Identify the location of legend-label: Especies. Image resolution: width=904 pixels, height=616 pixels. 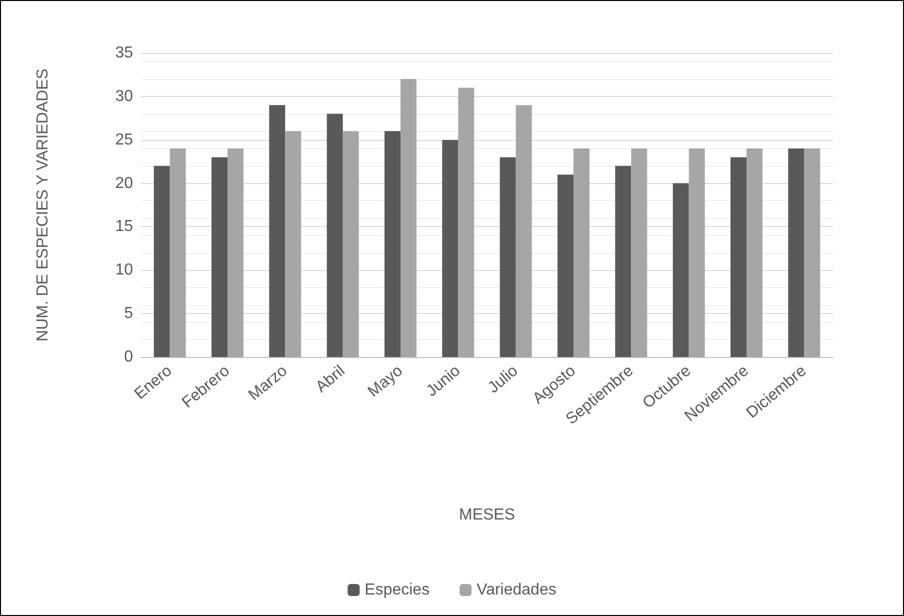
(397, 590).